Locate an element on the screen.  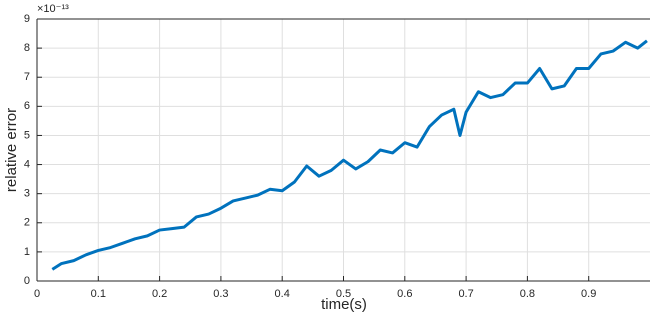
x-tick-label: 0.6 is located at coordinates (404, 294).